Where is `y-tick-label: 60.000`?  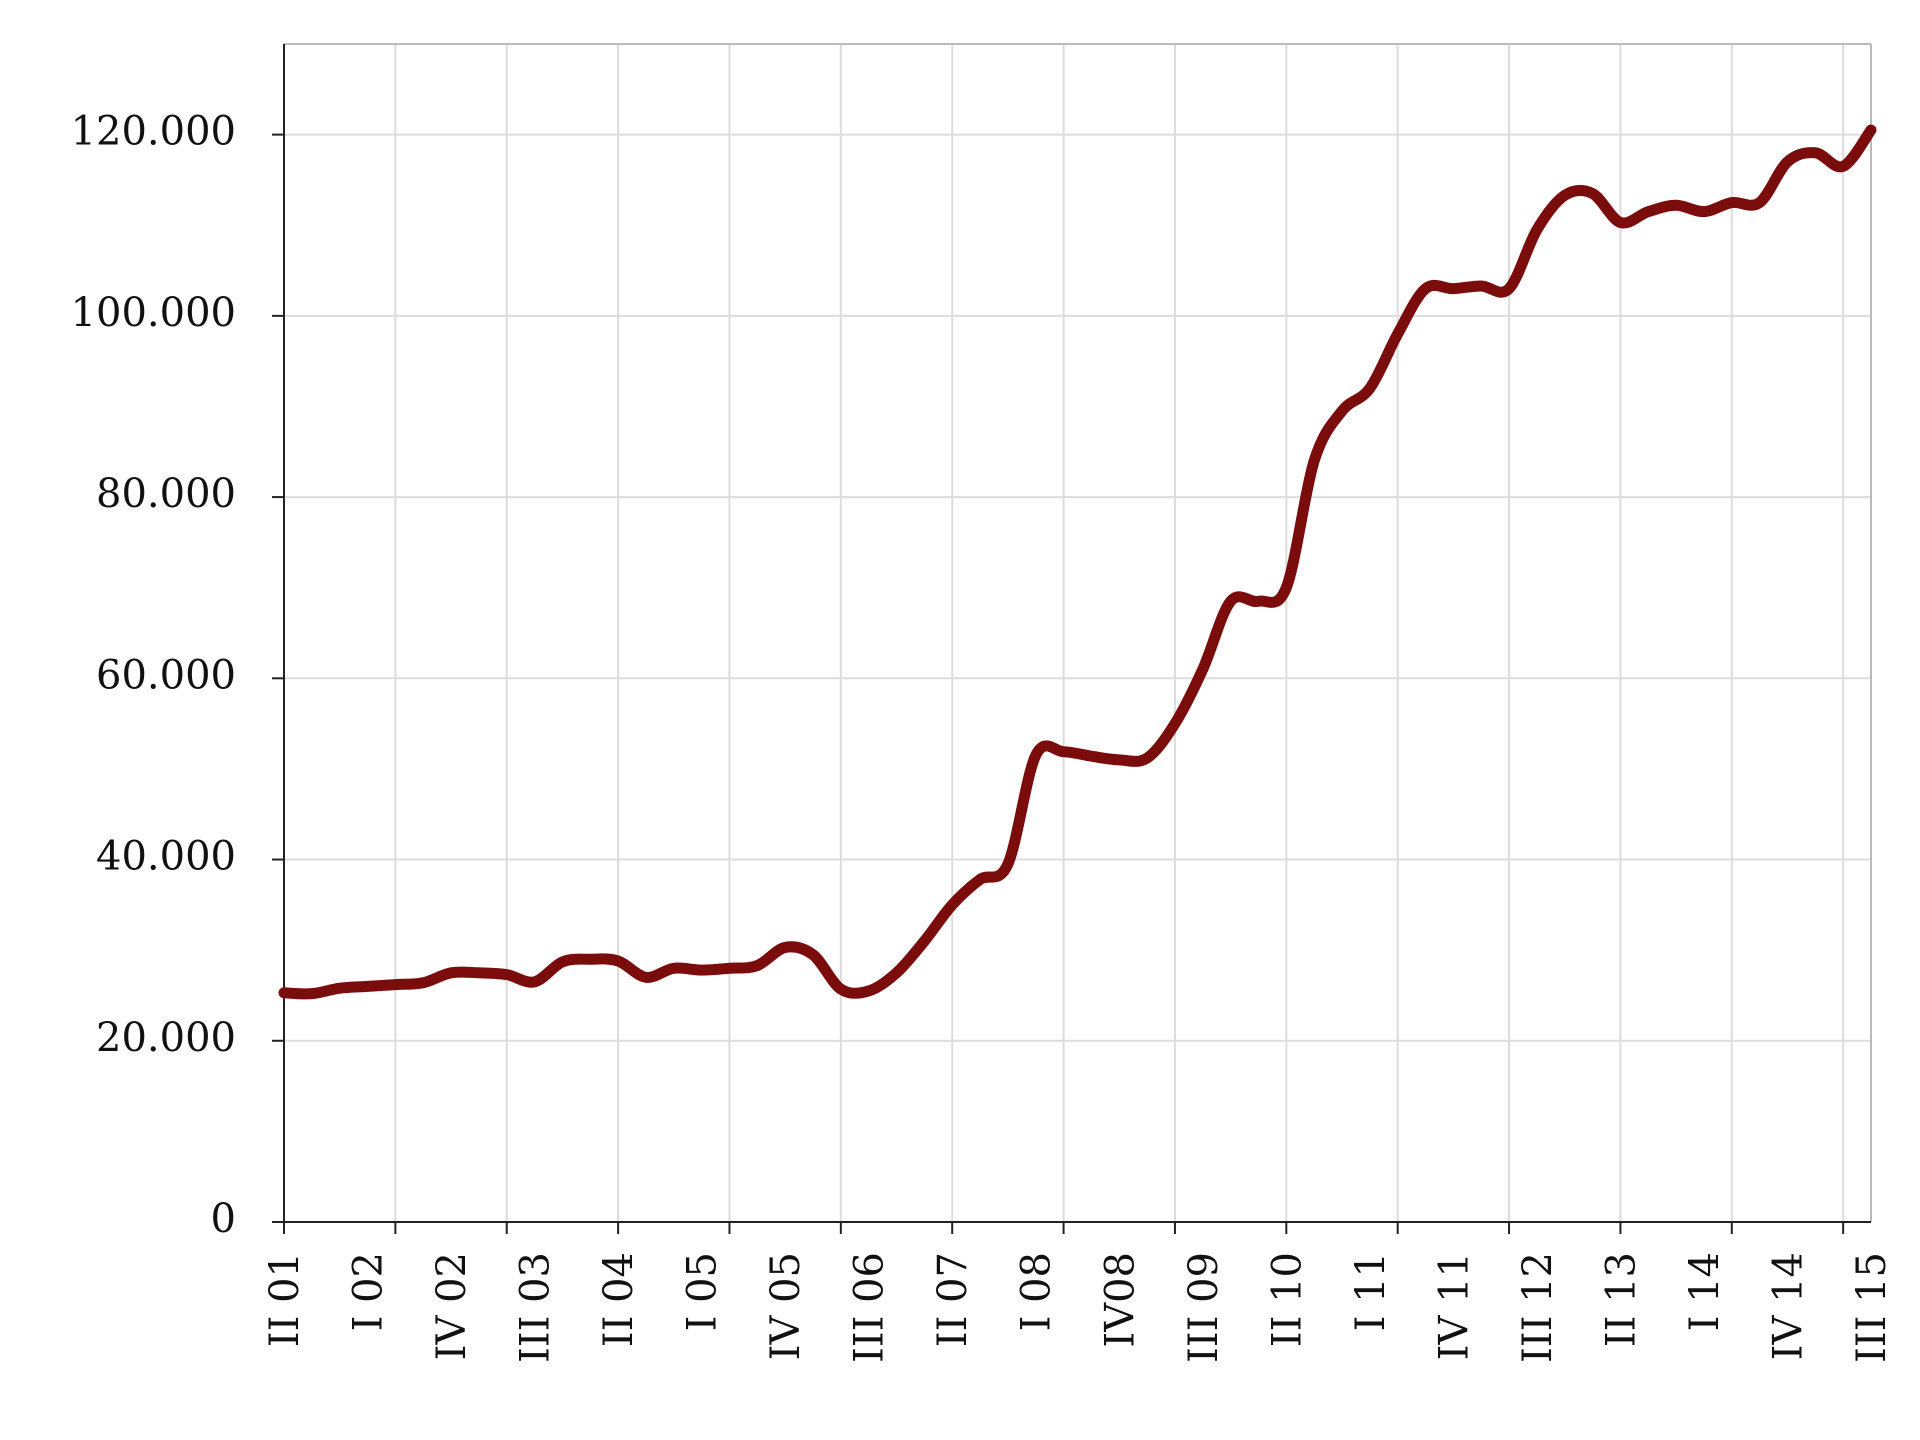 y-tick-label: 60.000 is located at coordinates (166, 675).